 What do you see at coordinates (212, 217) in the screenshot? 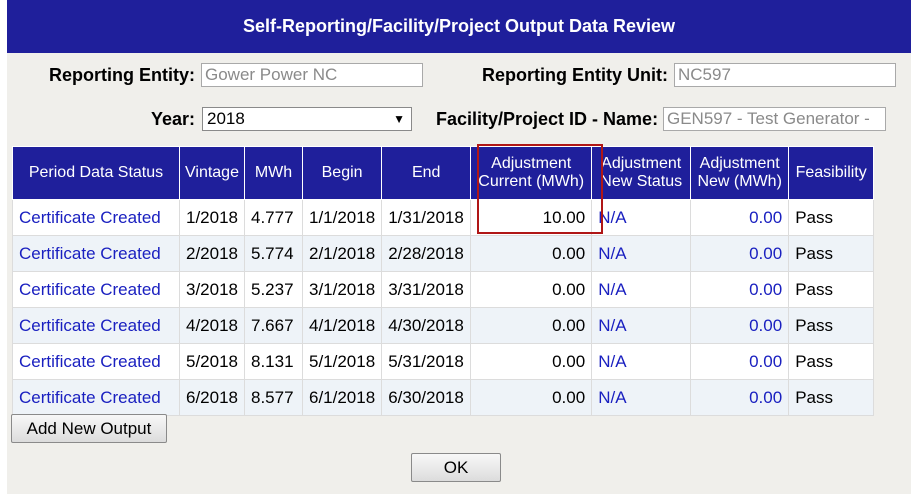
I see `vintage-cell: 1/2018` at bounding box center [212, 217].